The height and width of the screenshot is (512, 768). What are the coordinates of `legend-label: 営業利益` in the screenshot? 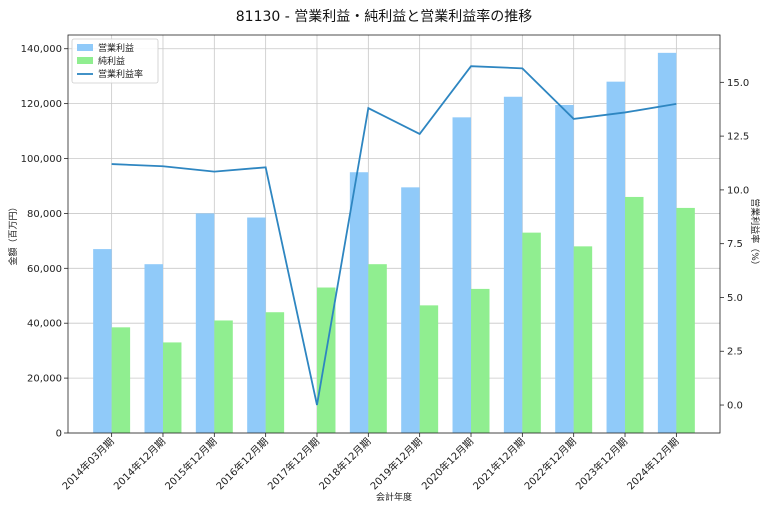 It's located at (116, 48).